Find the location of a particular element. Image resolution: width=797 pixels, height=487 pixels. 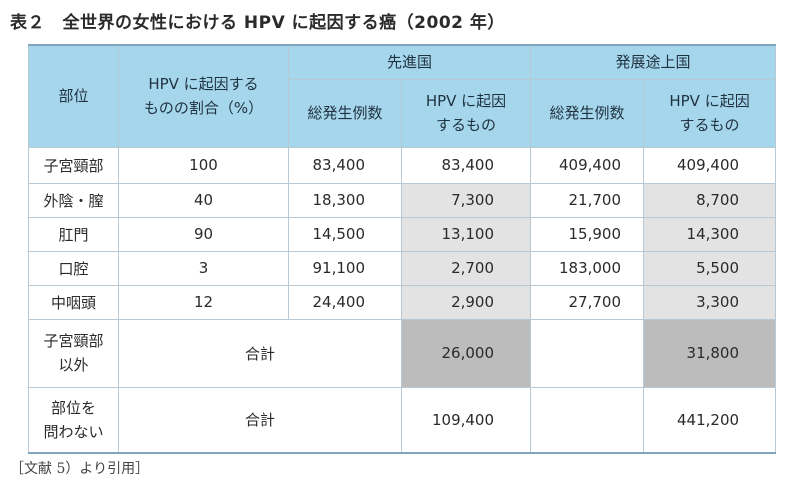

row-developing-total: 21,700 is located at coordinates (587, 200).